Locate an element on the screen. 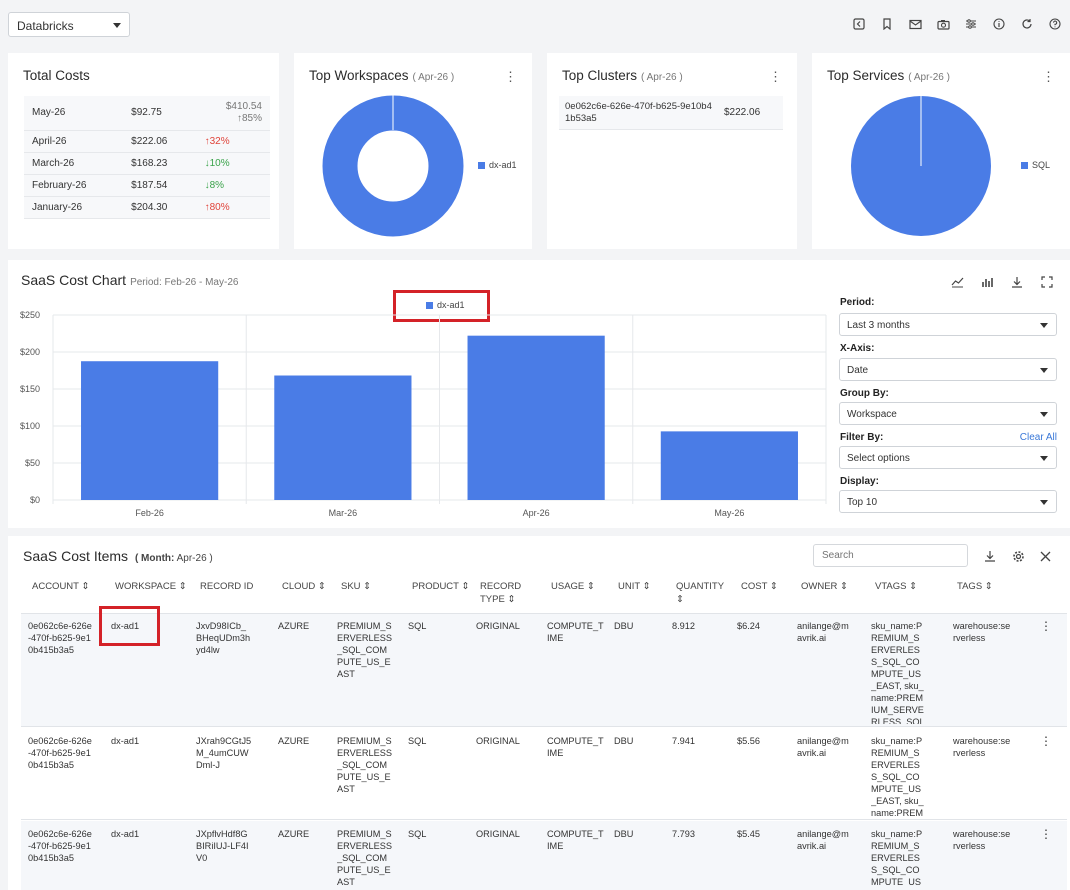 This screenshot has height=890, width=1070. chart-legend: dx-ad1 is located at coordinates (445, 305).